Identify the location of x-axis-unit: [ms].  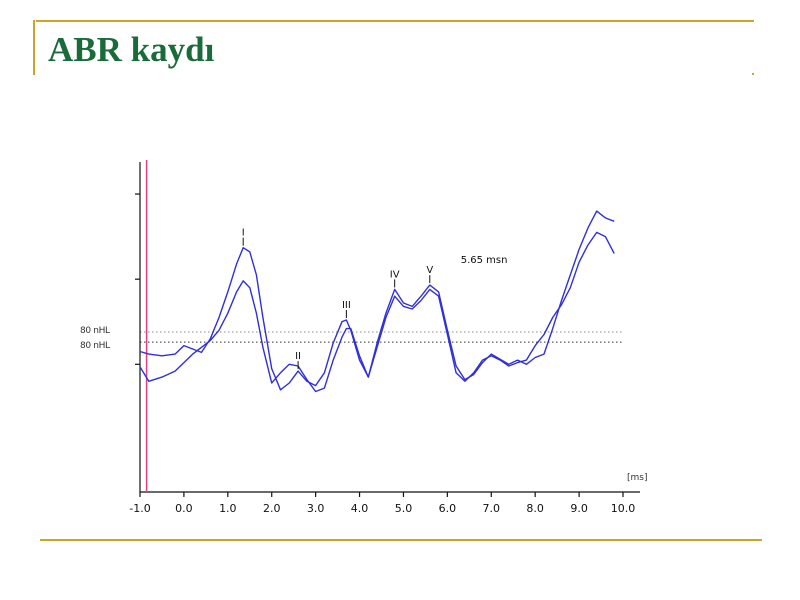
(637, 478).